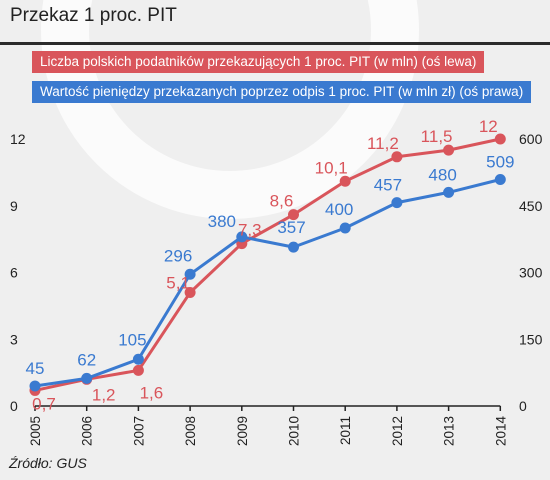 Image resolution: width=550 pixels, height=480 pixels. What do you see at coordinates (138, 431) in the screenshot?
I see `x-tick-label: 2007` at bounding box center [138, 431].